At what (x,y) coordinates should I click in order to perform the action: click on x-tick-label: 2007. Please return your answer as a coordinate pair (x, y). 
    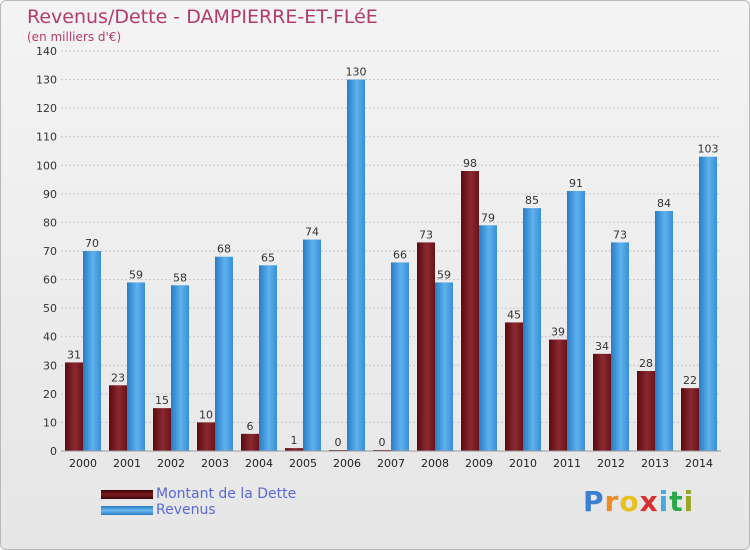
    Looking at the image, I should click on (391, 463).